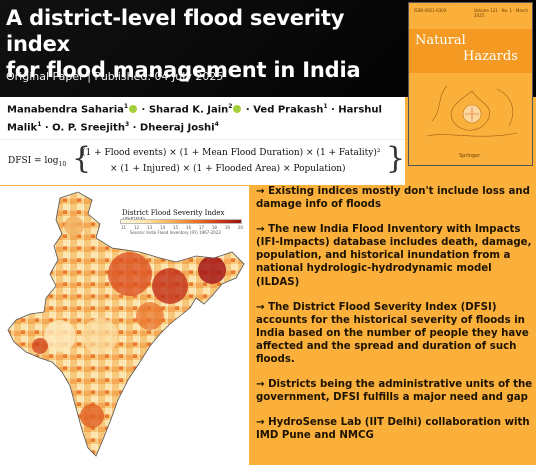  What do you see at coordinates (124, 227) in the screenshot?
I see `colorbar-tick: 11` at bounding box center [124, 227].